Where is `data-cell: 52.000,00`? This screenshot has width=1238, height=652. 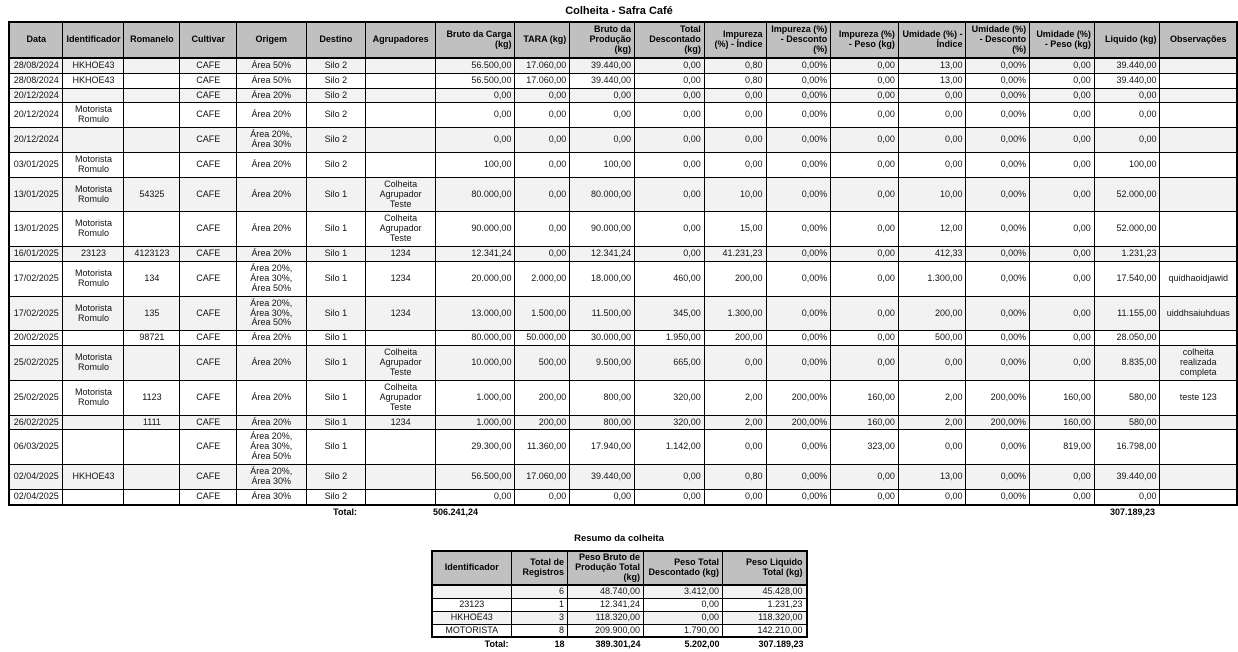 data-cell: 52.000,00 is located at coordinates (1127, 194).